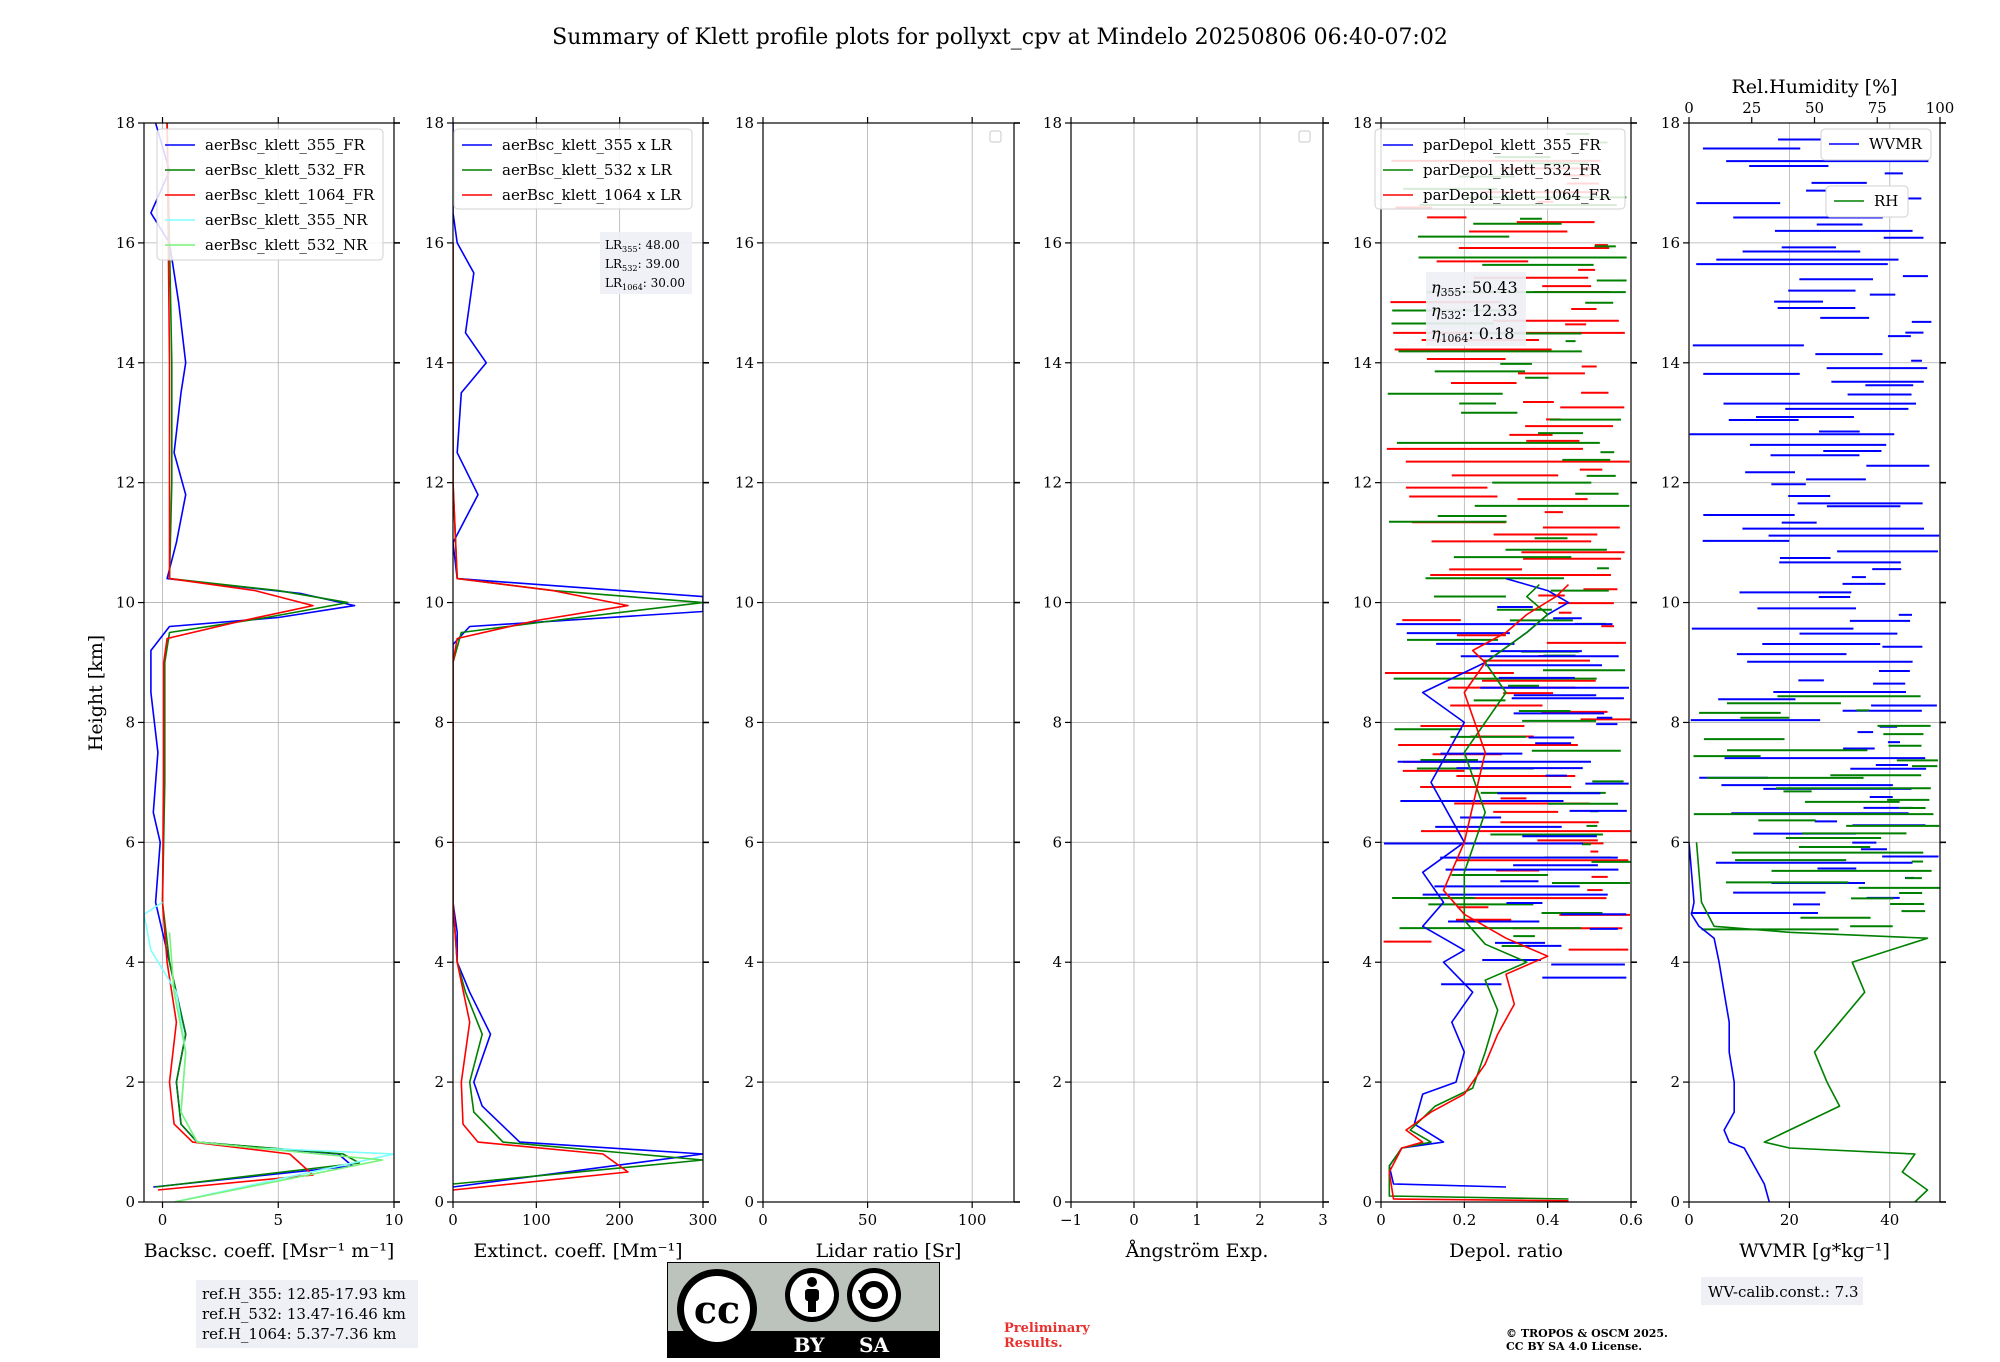 The image size is (2000, 1362). Describe the element at coordinates (888, 662) in the screenshot. I see `axes-frame` at that location.